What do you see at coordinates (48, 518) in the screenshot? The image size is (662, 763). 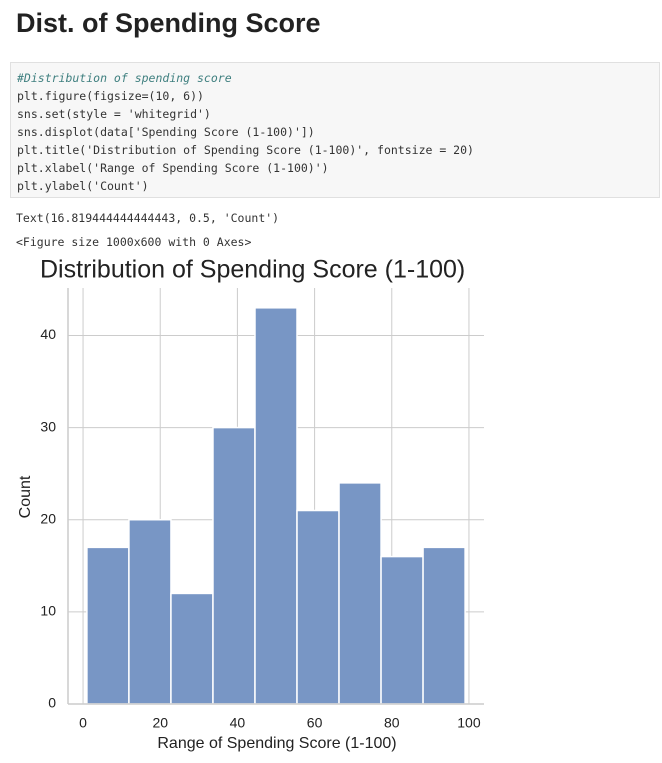 I see `y-tick-label: 20` at bounding box center [48, 518].